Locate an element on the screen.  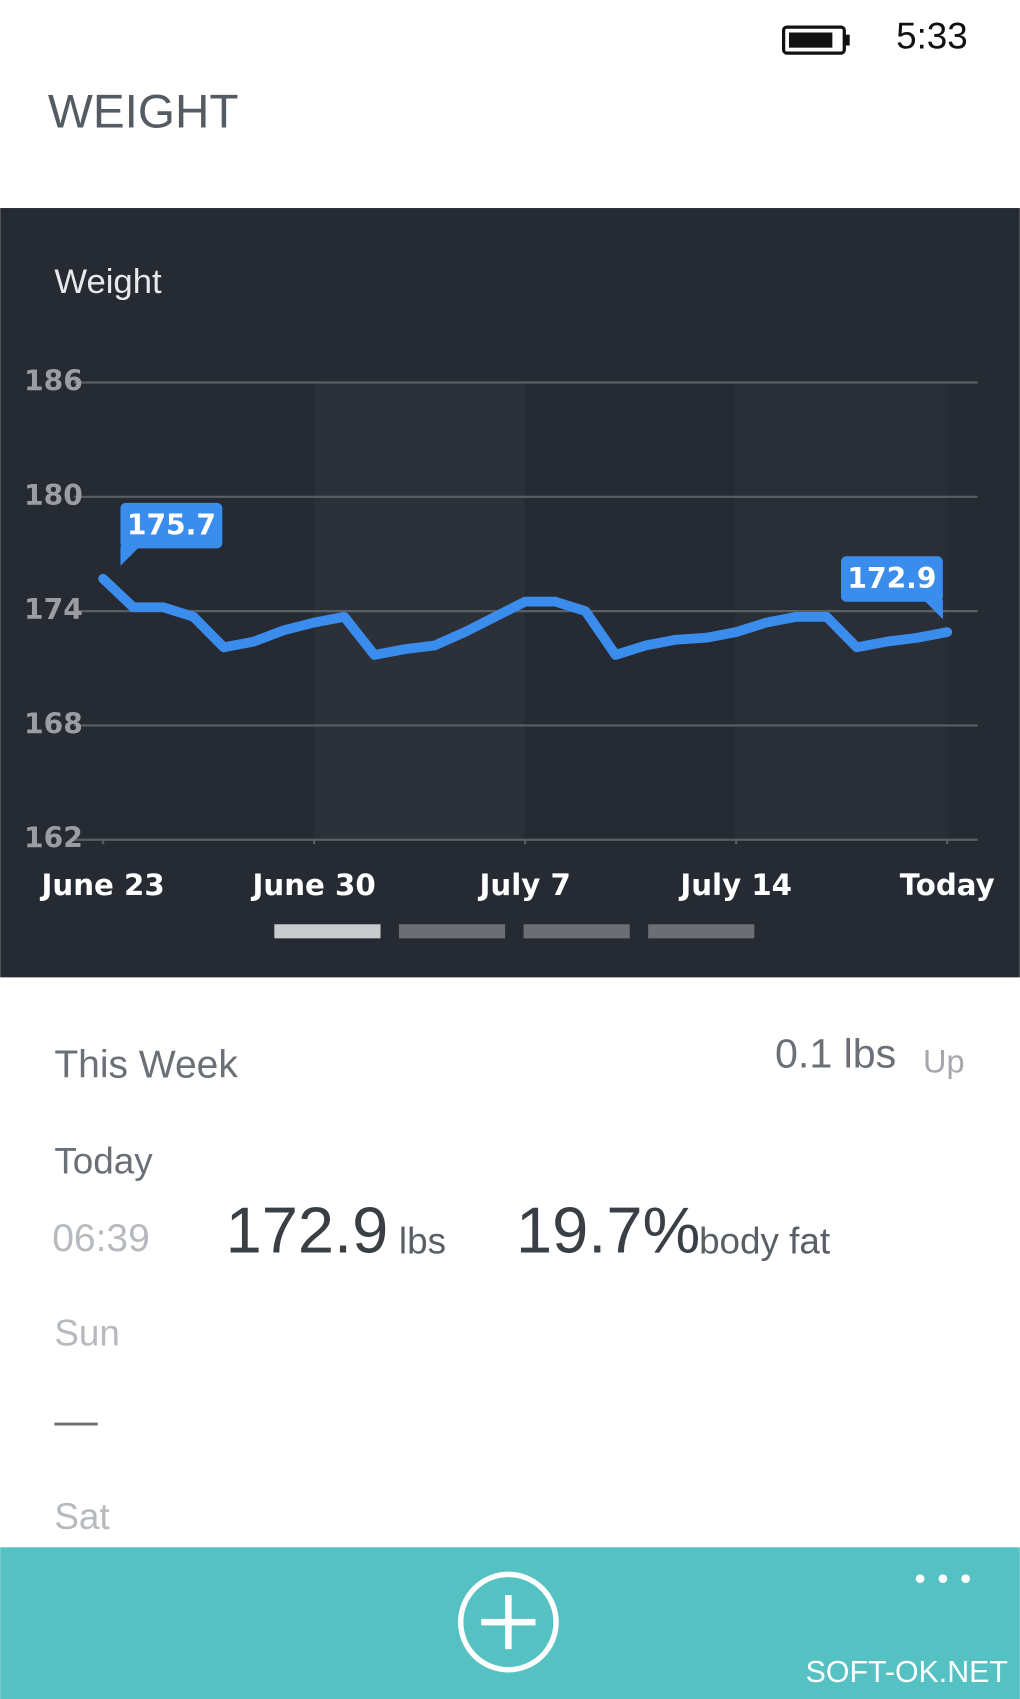
y-tick-label: 174 is located at coordinates (53, 609).